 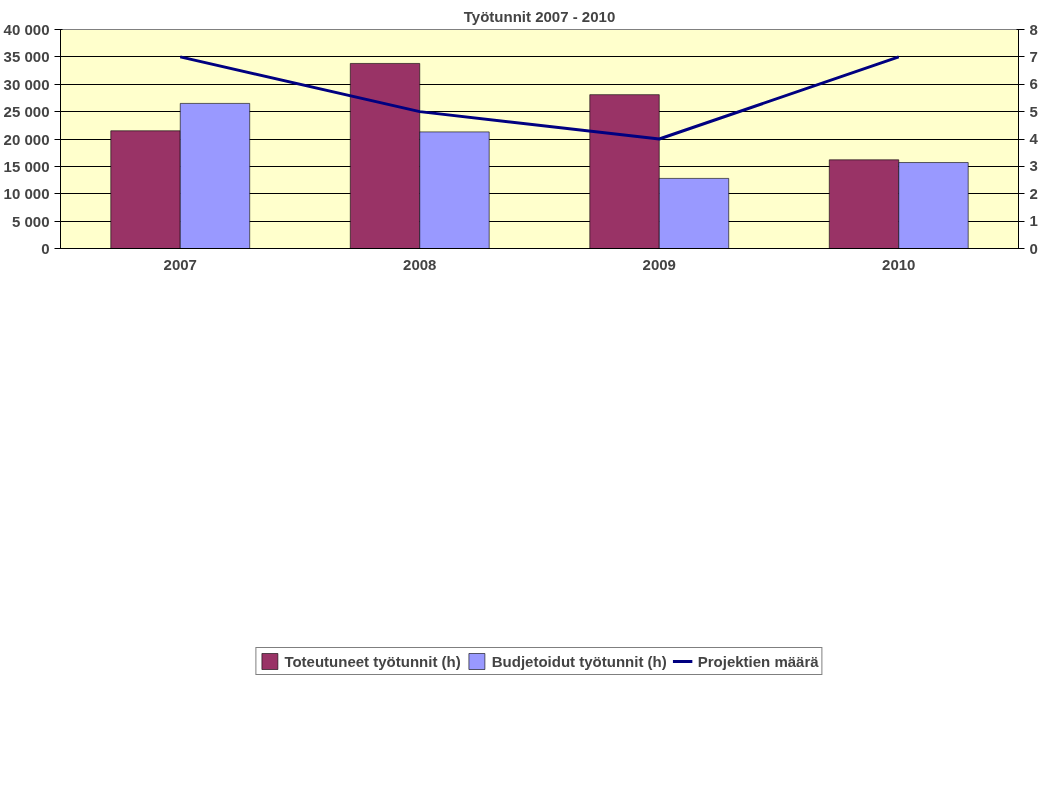 I want to click on legend-label: Toteutuneet työtunnit (h), so click(x=372, y=661).